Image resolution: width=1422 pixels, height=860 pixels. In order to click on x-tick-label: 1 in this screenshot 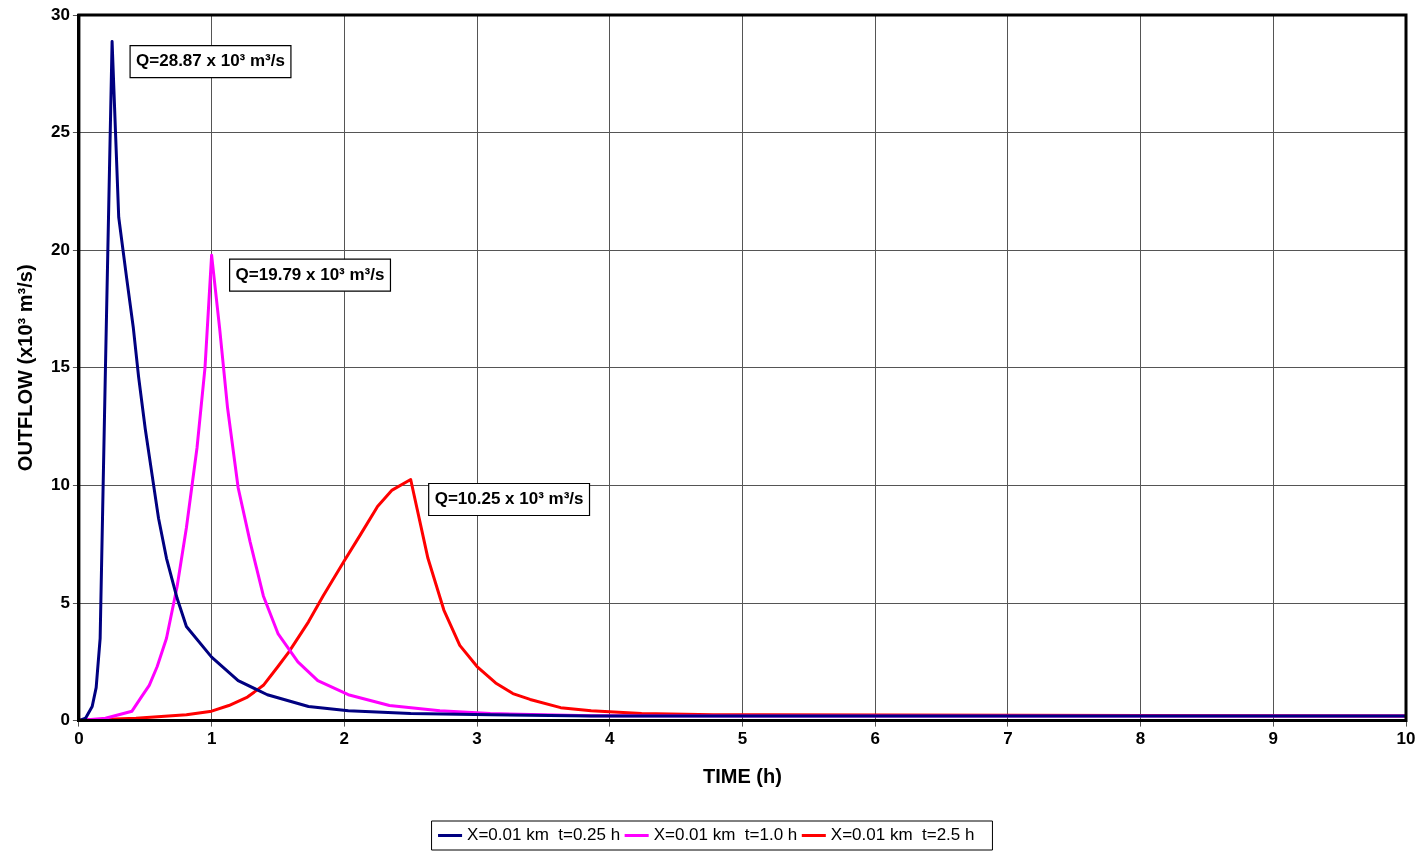, I will do `click(211, 739)`.